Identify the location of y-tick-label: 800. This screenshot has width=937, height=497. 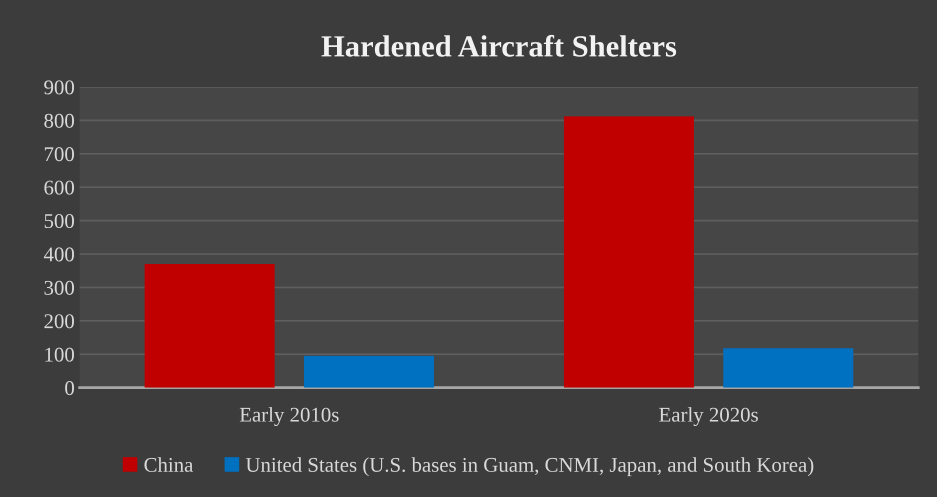
(59, 121).